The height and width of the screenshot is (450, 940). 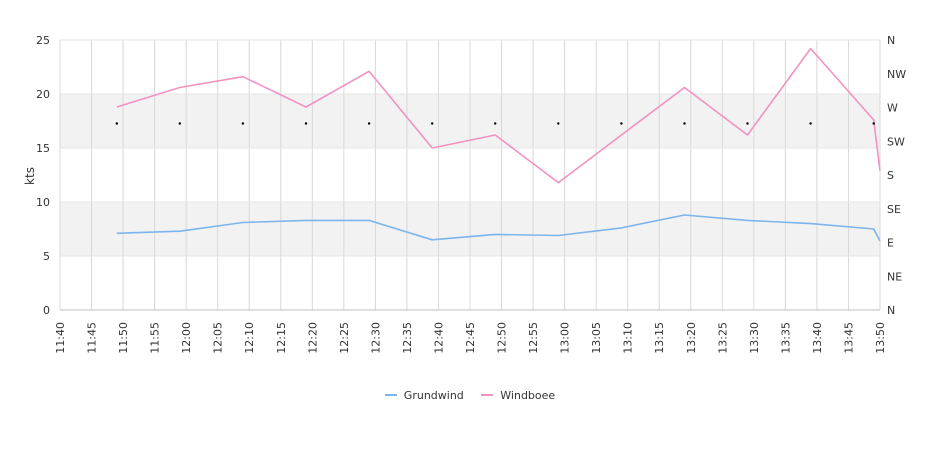 I want to click on x-tick-label: 13:40, so click(x=817, y=338).